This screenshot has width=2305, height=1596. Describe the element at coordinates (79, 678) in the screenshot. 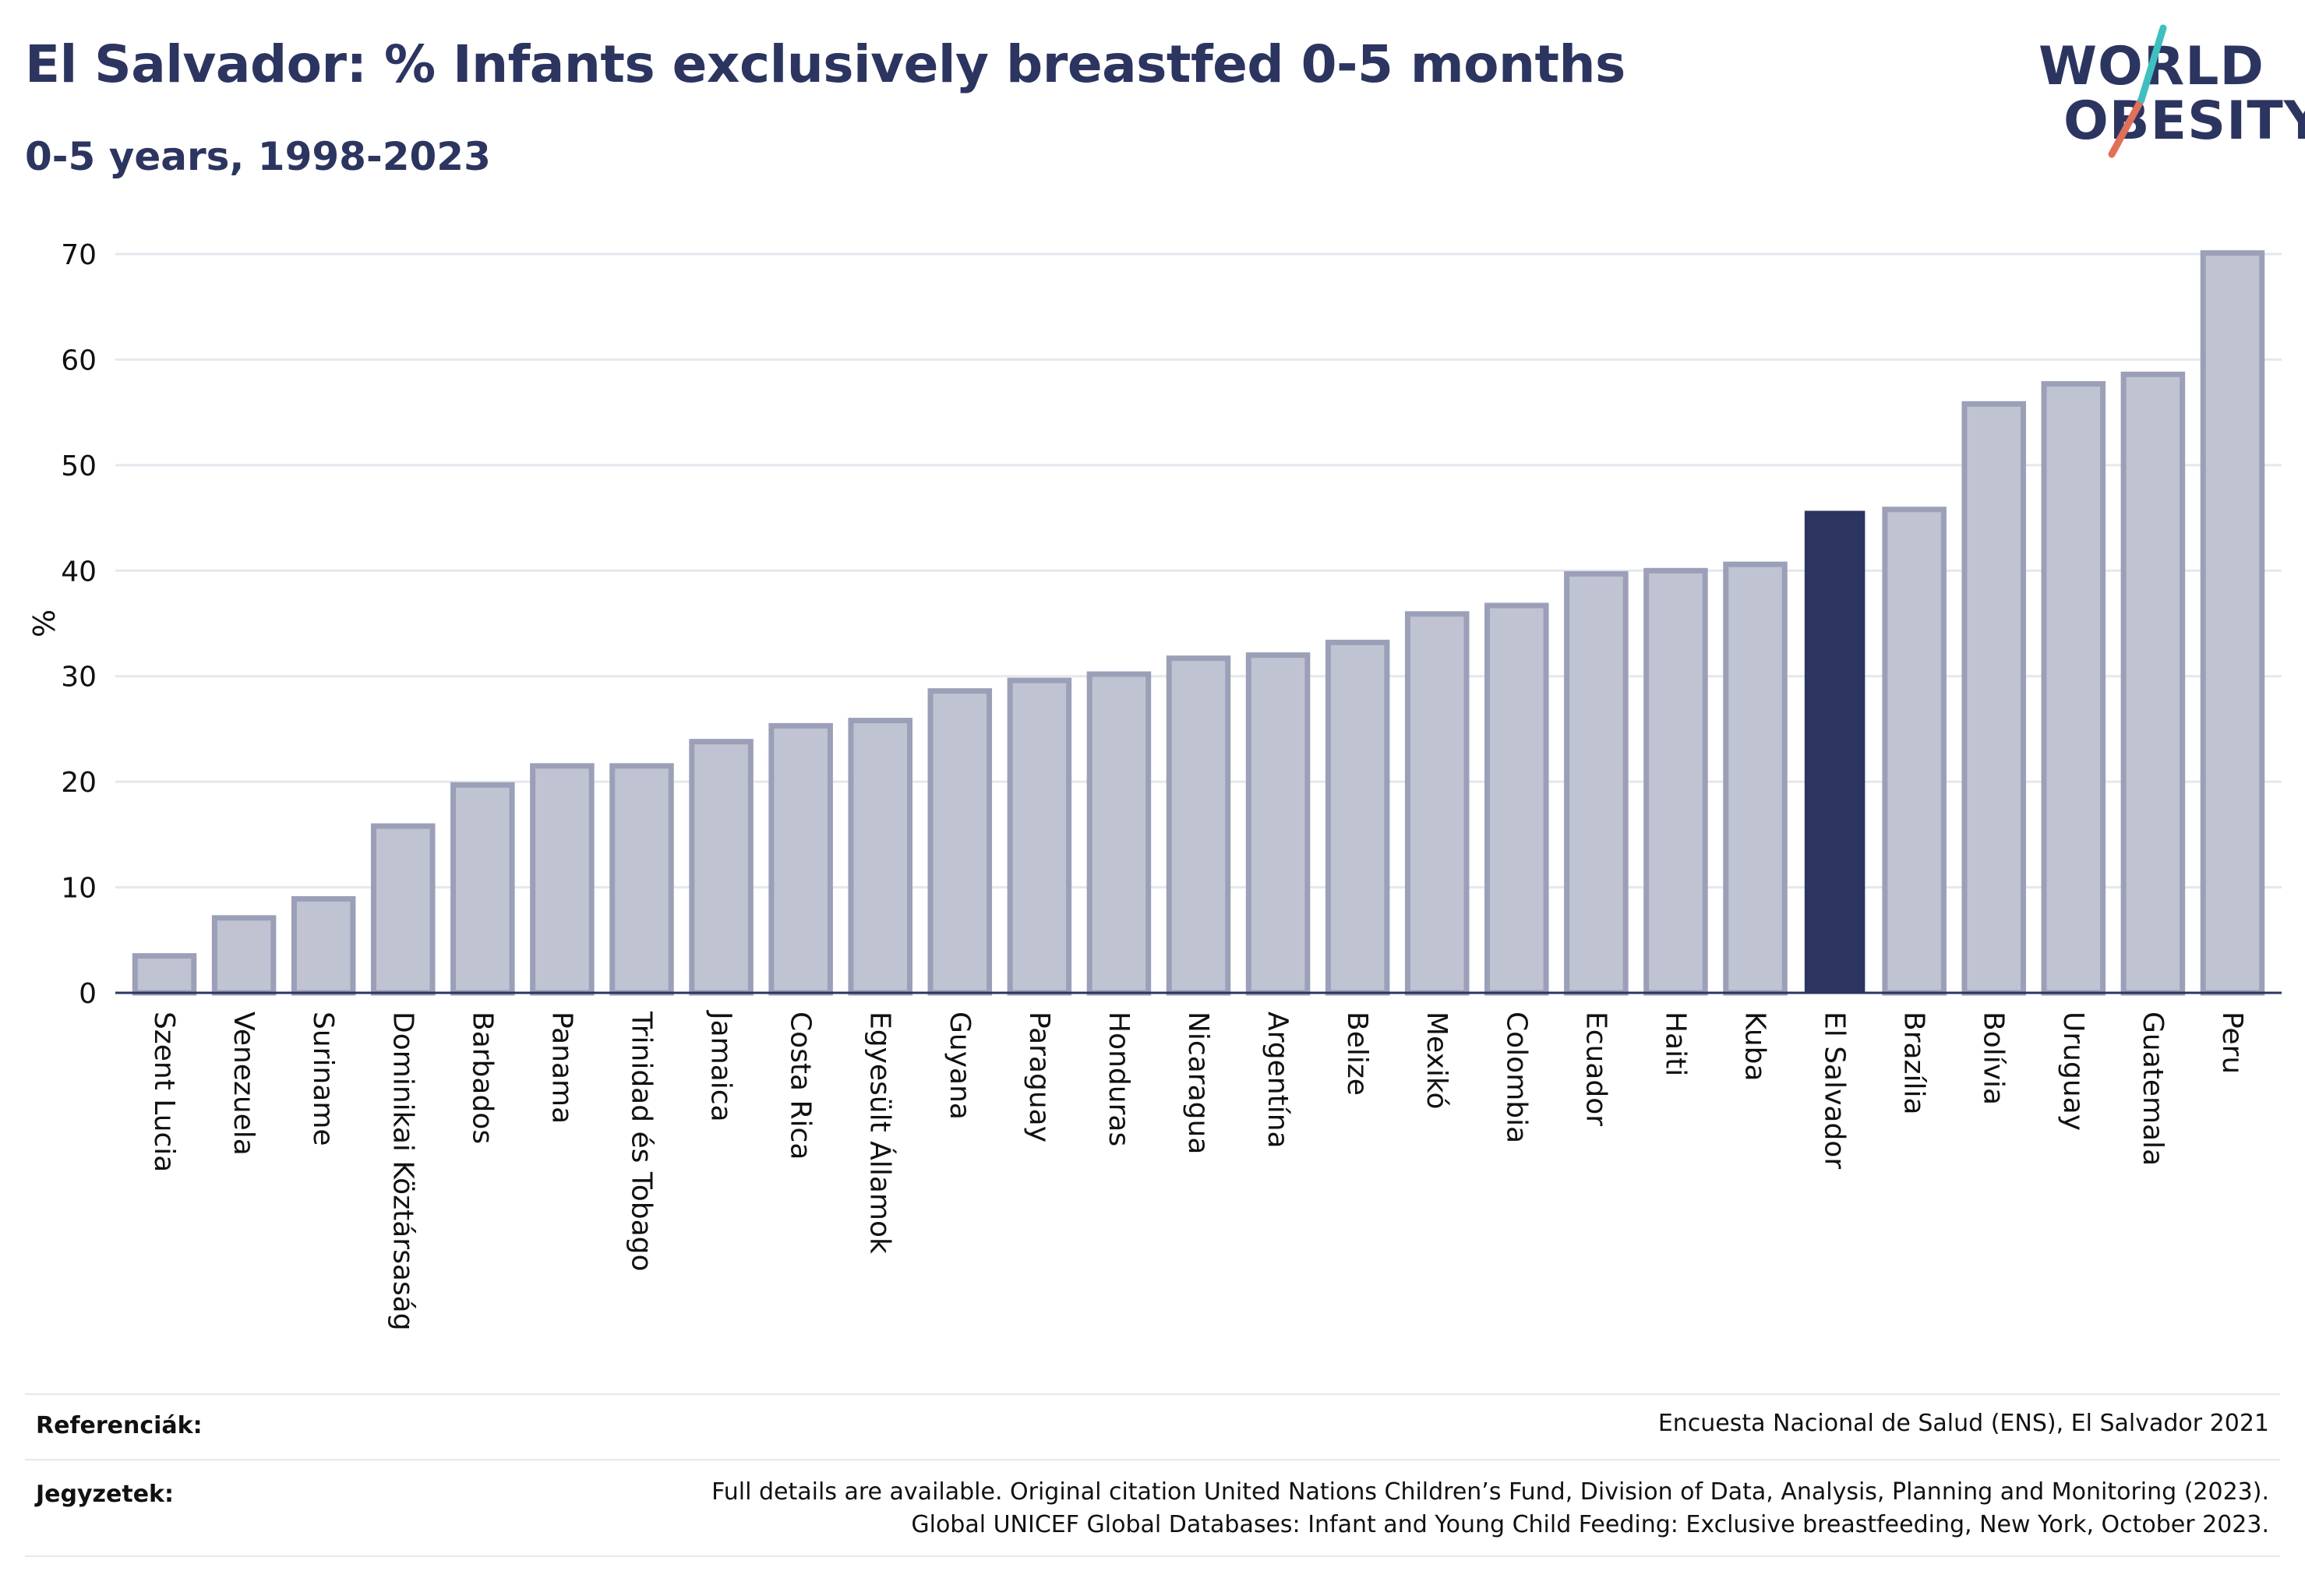

I see `y-tick-label: 30` at that location.